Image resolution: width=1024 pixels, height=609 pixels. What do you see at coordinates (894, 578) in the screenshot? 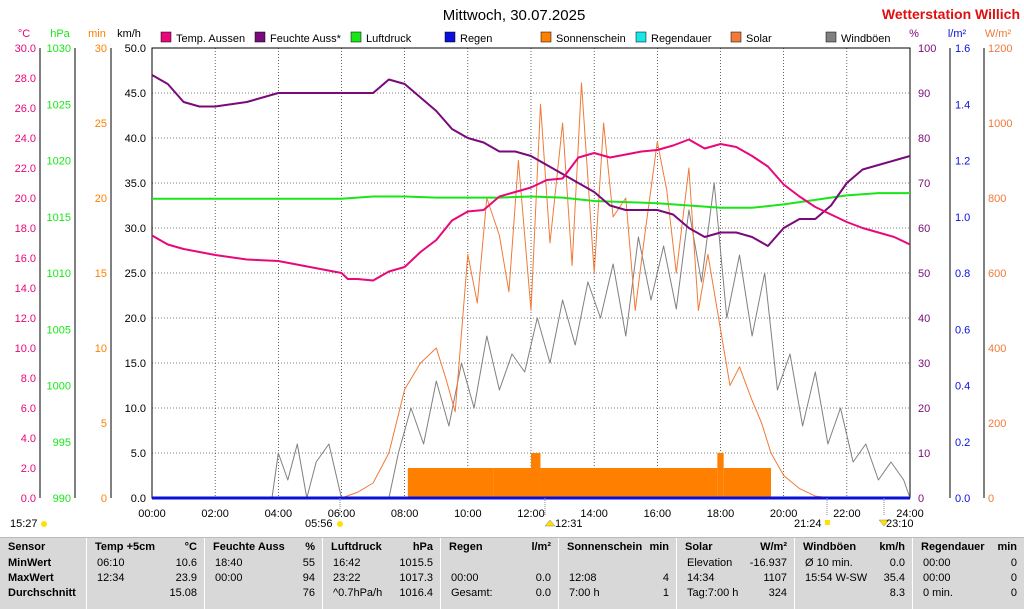
I see `summary-wind-value: 35.4` at bounding box center [894, 578].